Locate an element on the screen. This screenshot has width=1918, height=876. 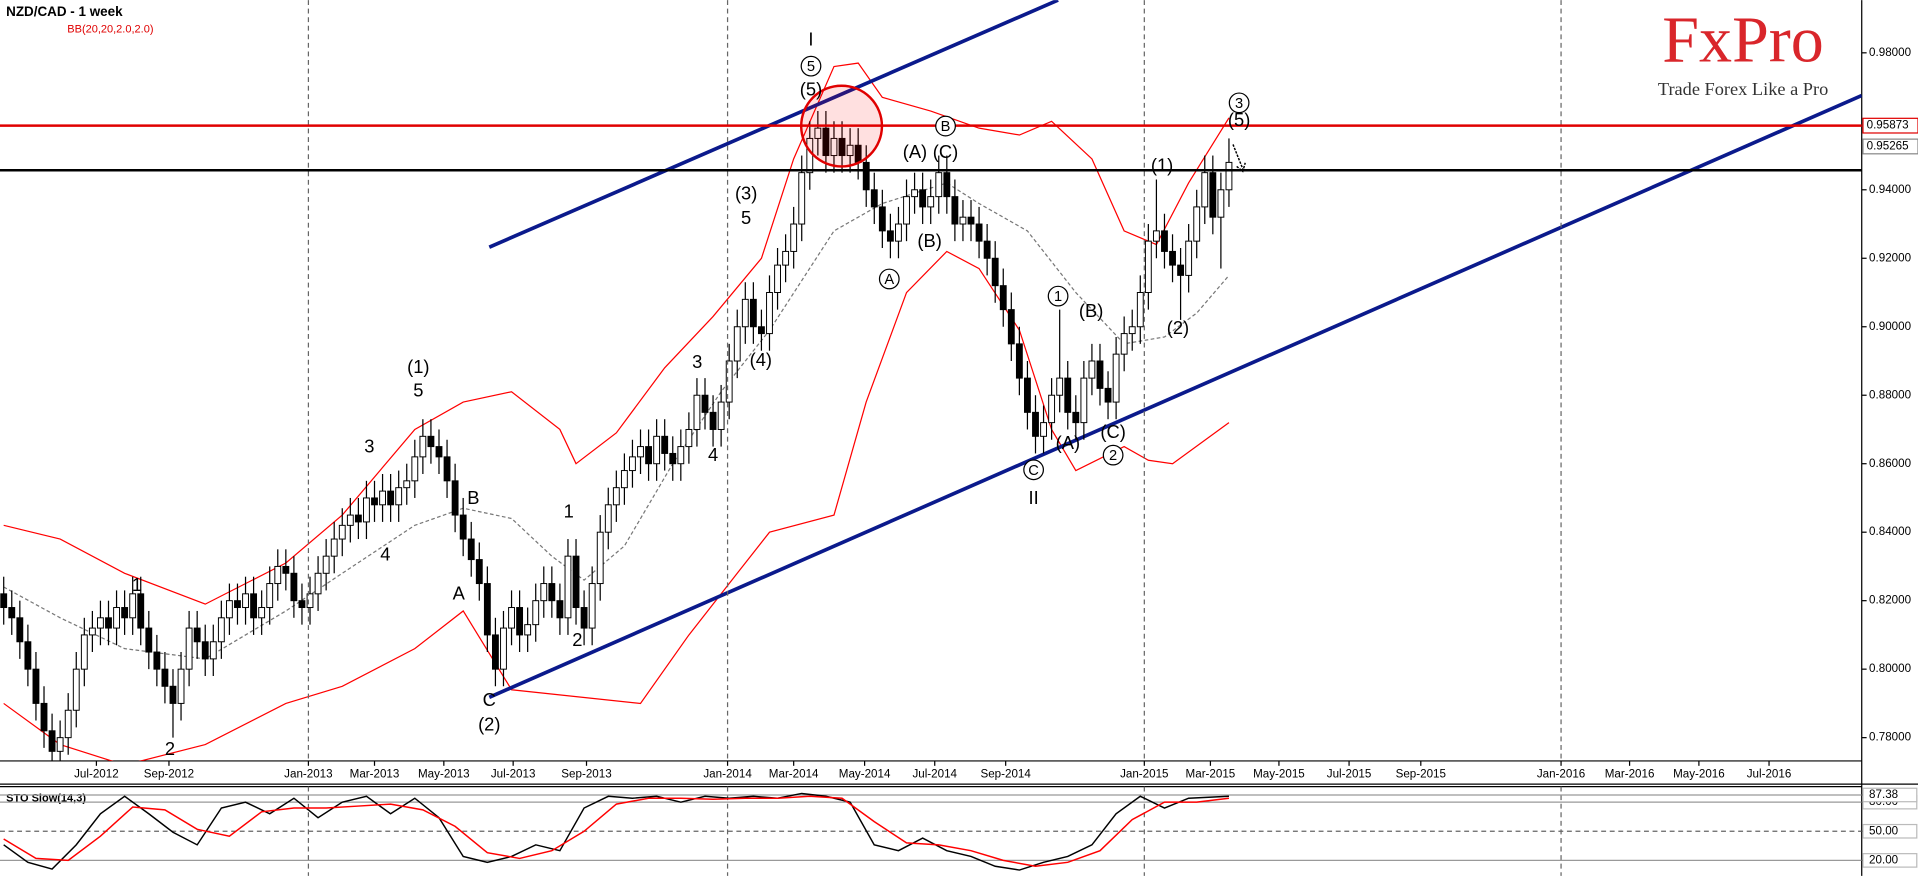
y-tick-label: 0.82000 is located at coordinates (1890, 600).